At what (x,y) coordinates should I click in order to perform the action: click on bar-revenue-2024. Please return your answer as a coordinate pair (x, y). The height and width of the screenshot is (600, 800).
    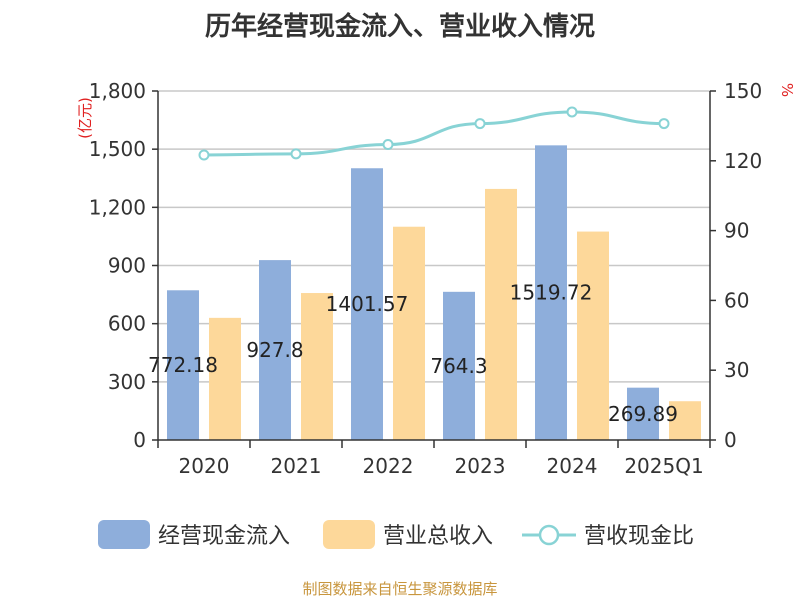
    Looking at the image, I should click on (593, 335).